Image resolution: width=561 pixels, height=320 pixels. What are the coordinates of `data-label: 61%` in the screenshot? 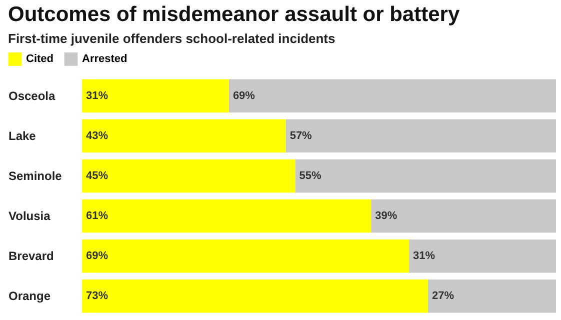 It's located at (97, 216).